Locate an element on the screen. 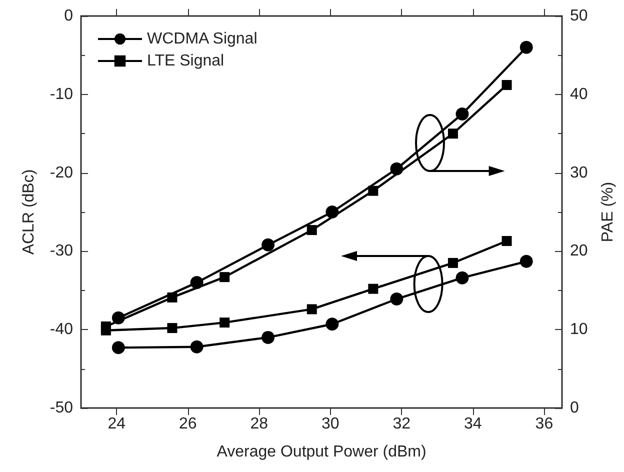 This screenshot has height=472, width=624. y-tick-label: 0 is located at coordinates (69, 16).